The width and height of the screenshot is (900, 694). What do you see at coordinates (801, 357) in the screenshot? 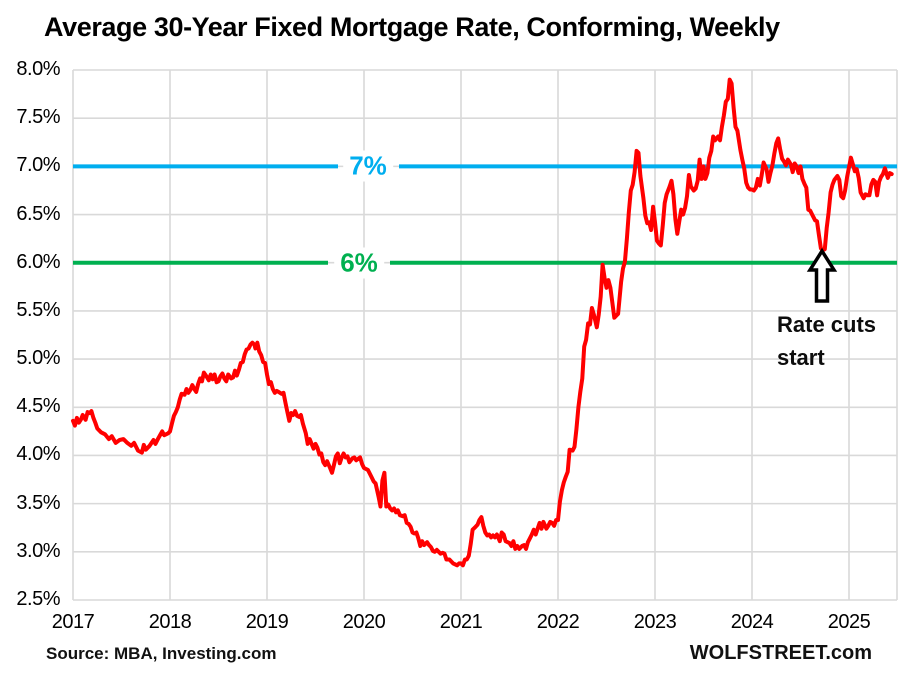
I see `annotation-line-2: start` at bounding box center [801, 357].